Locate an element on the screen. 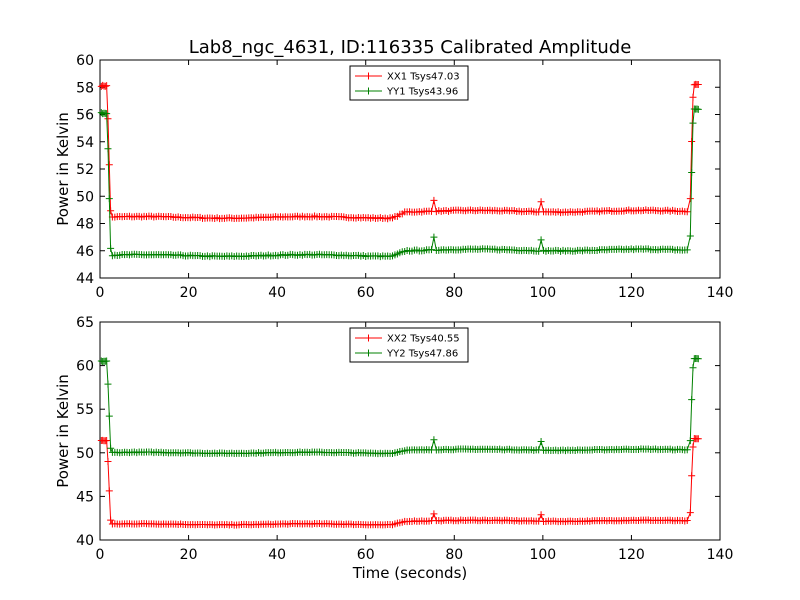 This screenshot has height=600, width=800. legend-label: YY2 Tsys47.86 is located at coordinates (422, 354).